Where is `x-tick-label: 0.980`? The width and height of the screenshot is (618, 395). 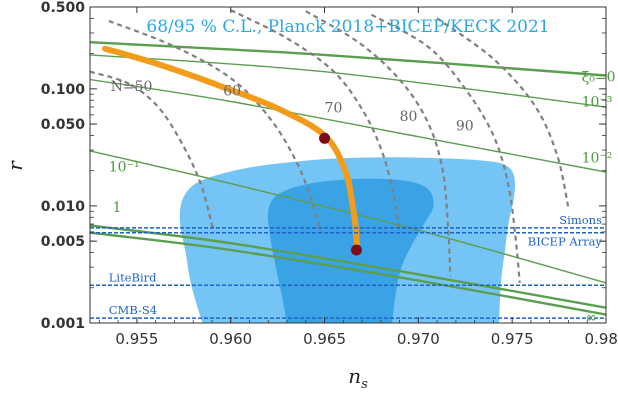
x-tick-label: 0.980 is located at coordinates (601, 339).